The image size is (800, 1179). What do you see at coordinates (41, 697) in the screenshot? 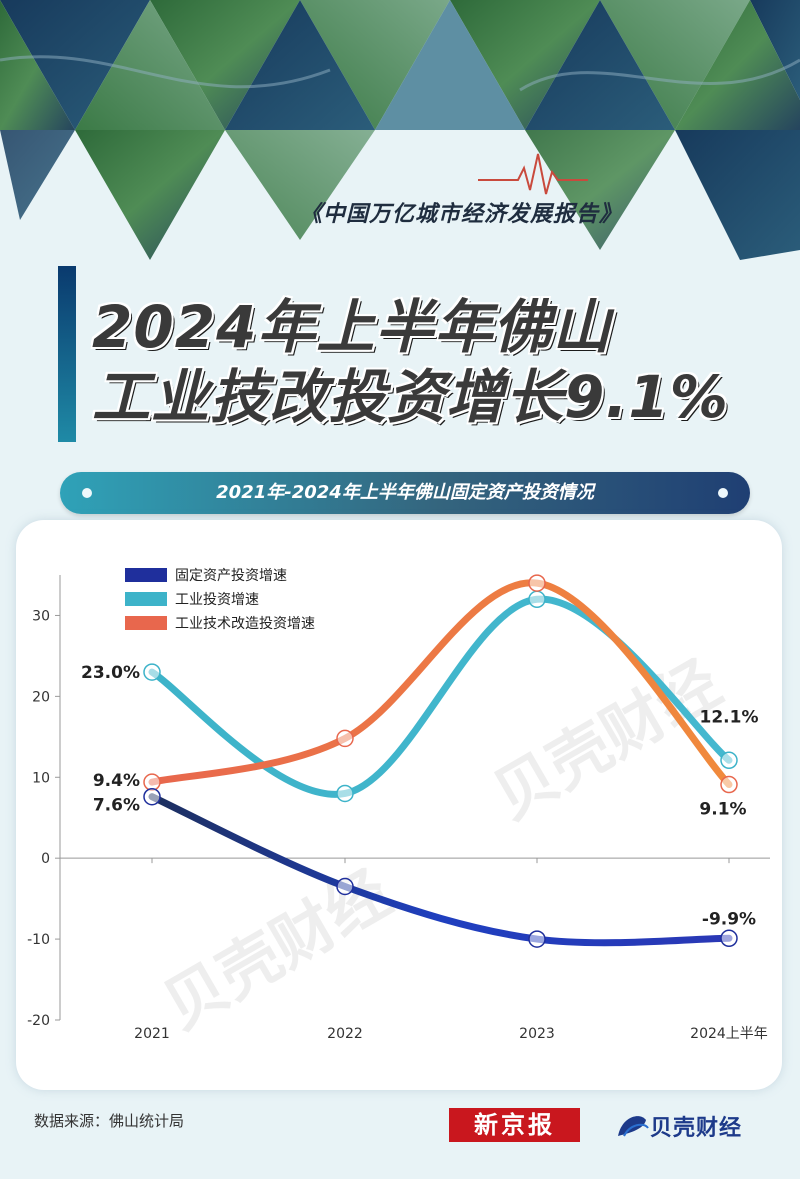
I see `y-tick-label: 20` at bounding box center [41, 697].